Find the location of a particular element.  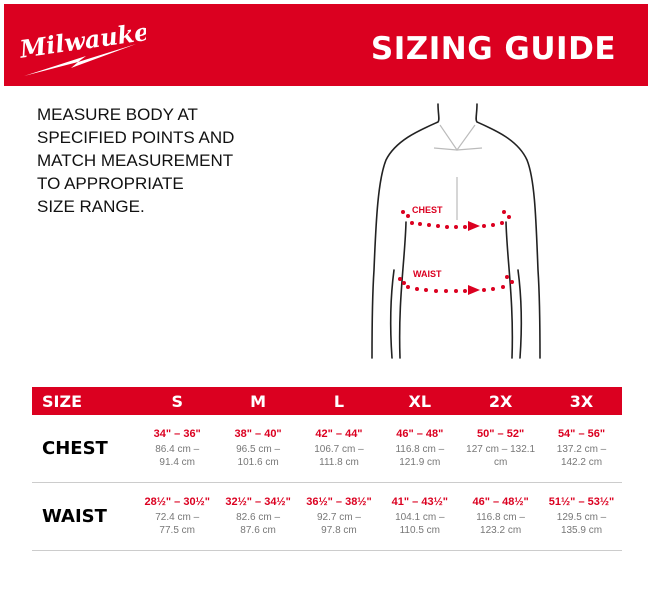

column-header: 2X is located at coordinates (501, 401).